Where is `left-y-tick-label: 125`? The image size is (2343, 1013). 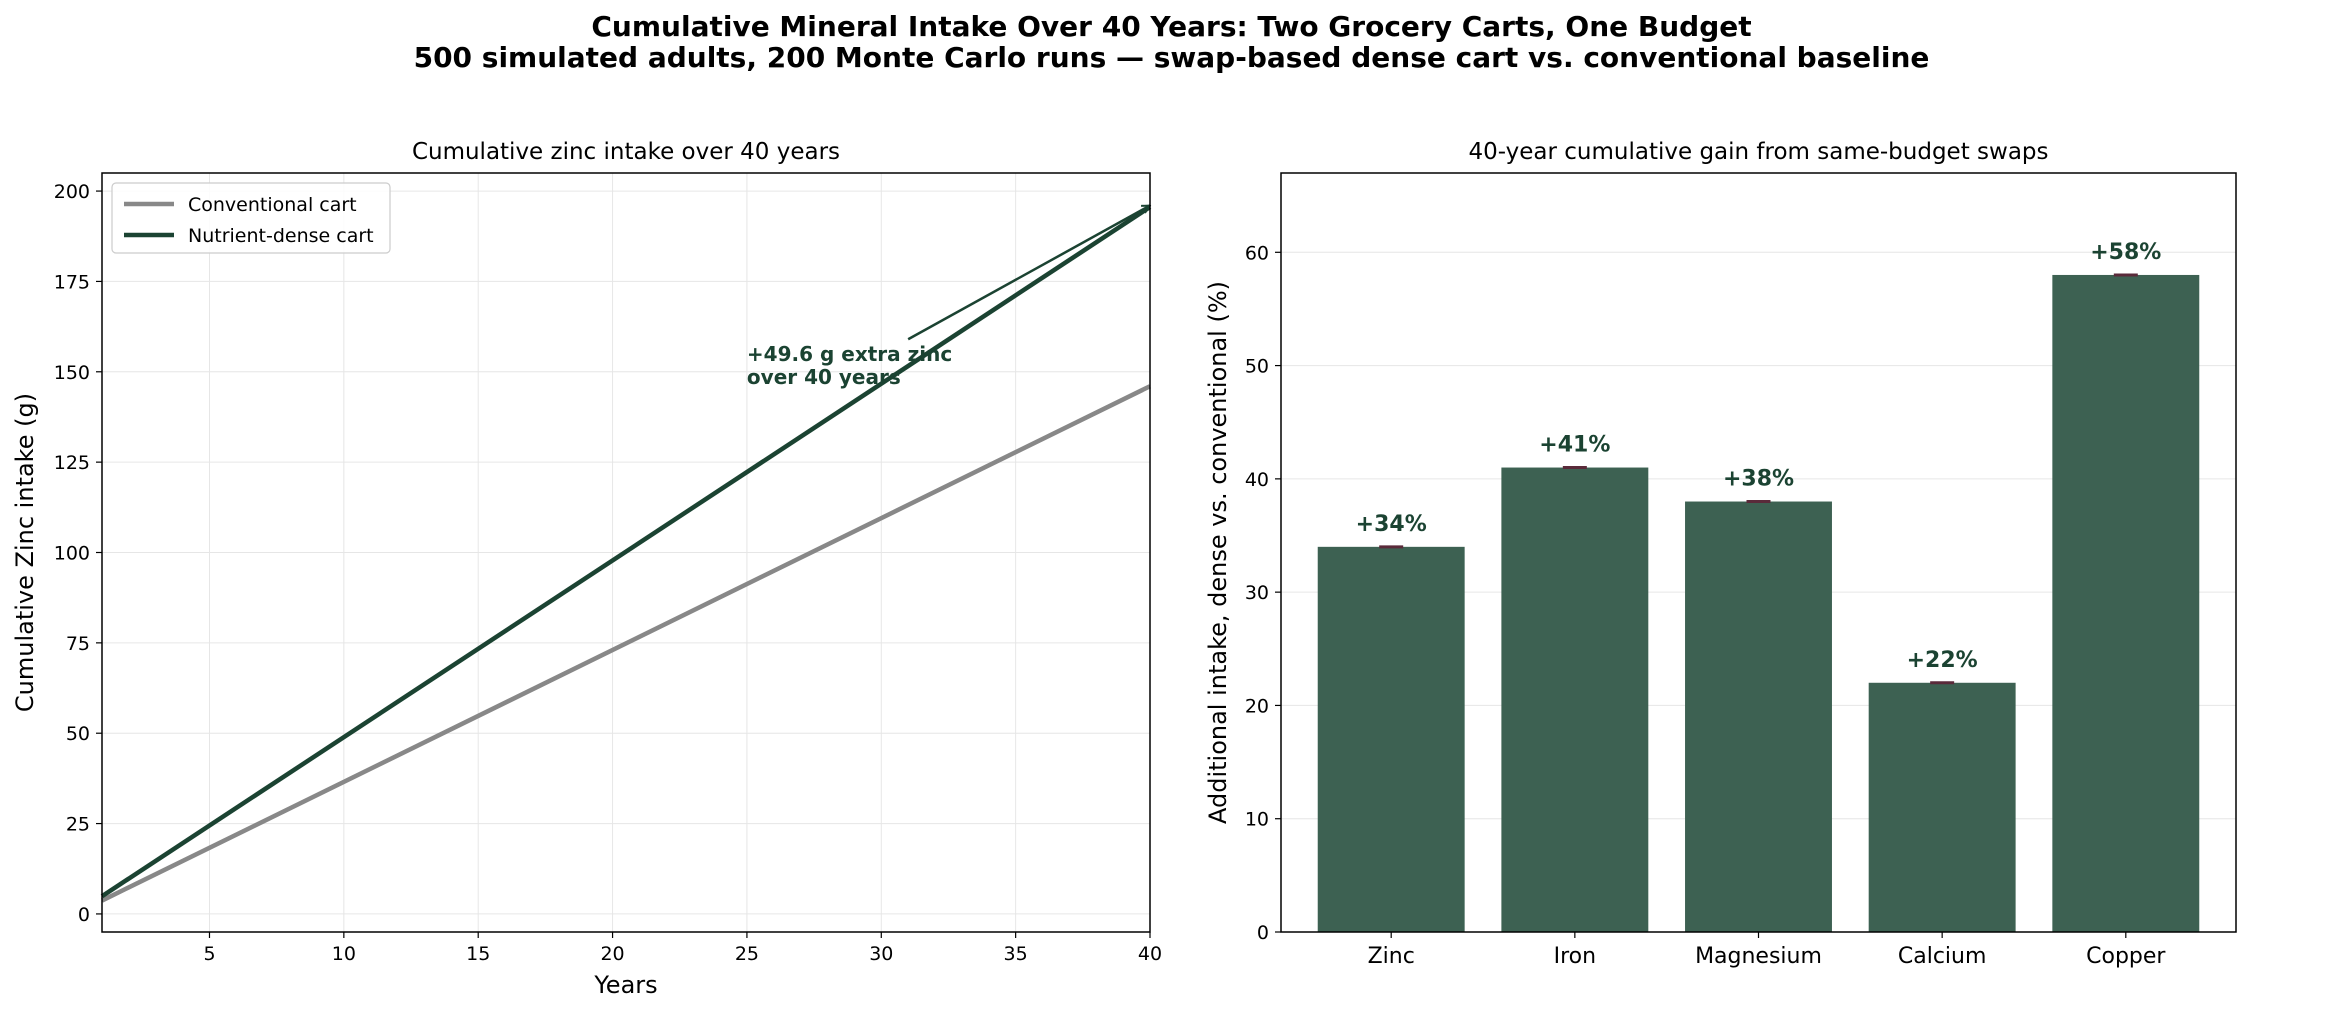 left-y-tick-label: 125 is located at coordinates (72, 463).